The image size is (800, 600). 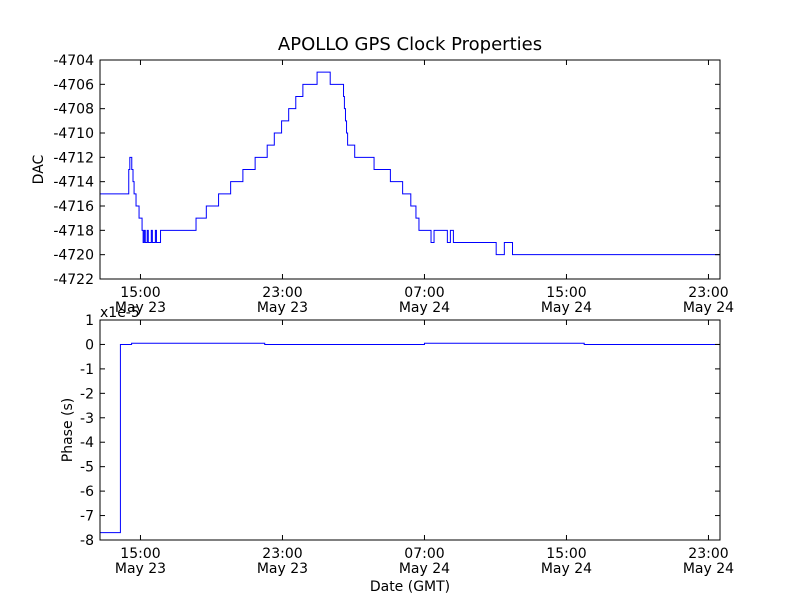 What do you see at coordinates (120, 313) in the screenshot?
I see `y-multiplier-label: x1e-5` at bounding box center [120, 313].